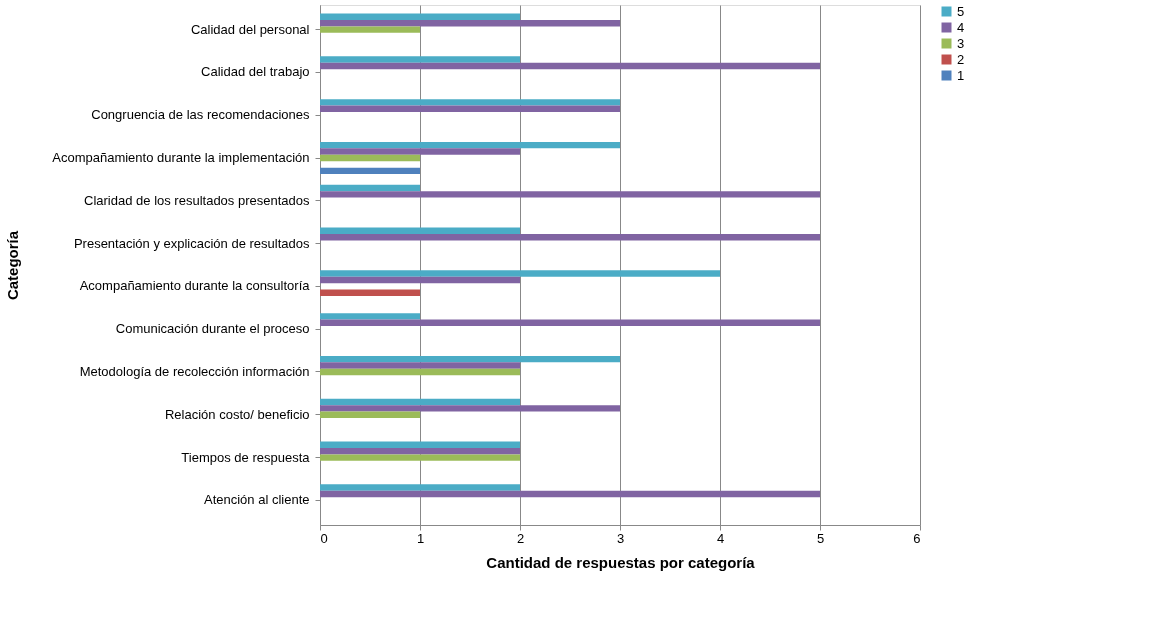 Image resolution: width=1172 pixels, height=617 pixels. I want to click on y-tick-label: Tiempos de respuesta, so click(246, 457).